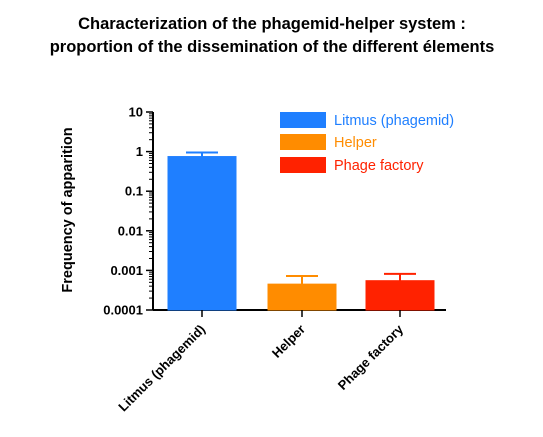  Describe the element at coordinates (136, 112) in the screenshot. I see `y-tick-label: 10` at that location.